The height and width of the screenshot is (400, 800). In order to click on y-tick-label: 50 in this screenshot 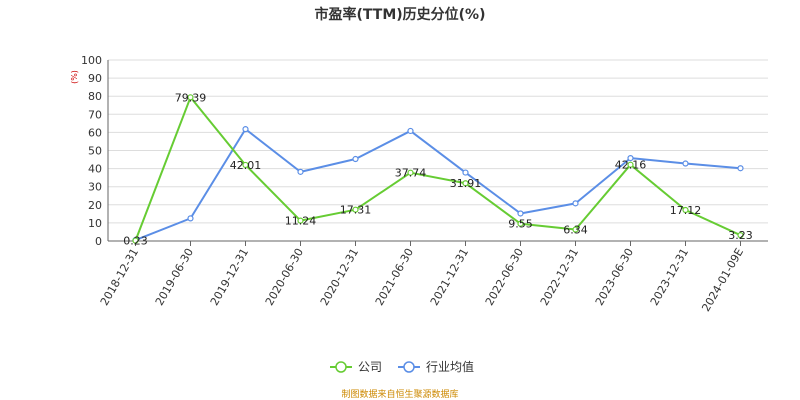, I will do `click(95, 151)`.